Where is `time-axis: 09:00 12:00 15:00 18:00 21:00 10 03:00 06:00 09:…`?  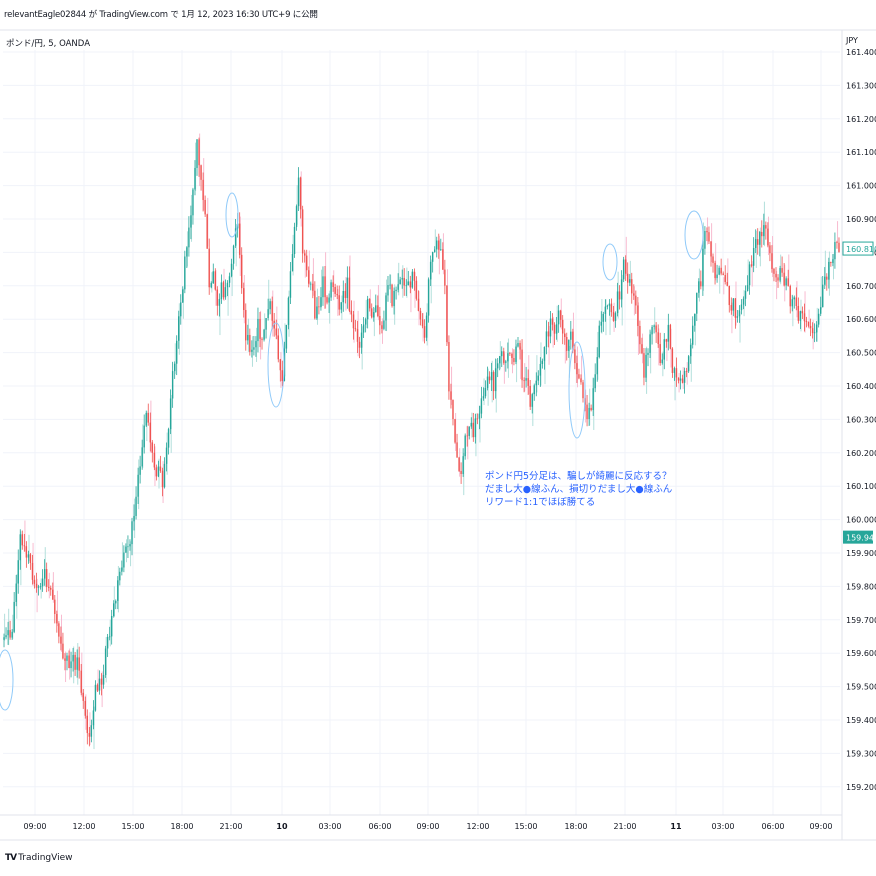 time-axis: 09:00 12:00 15:00 18:00 21:00 10 03:00 06:00 09:… is located at coordinates (427, 826).